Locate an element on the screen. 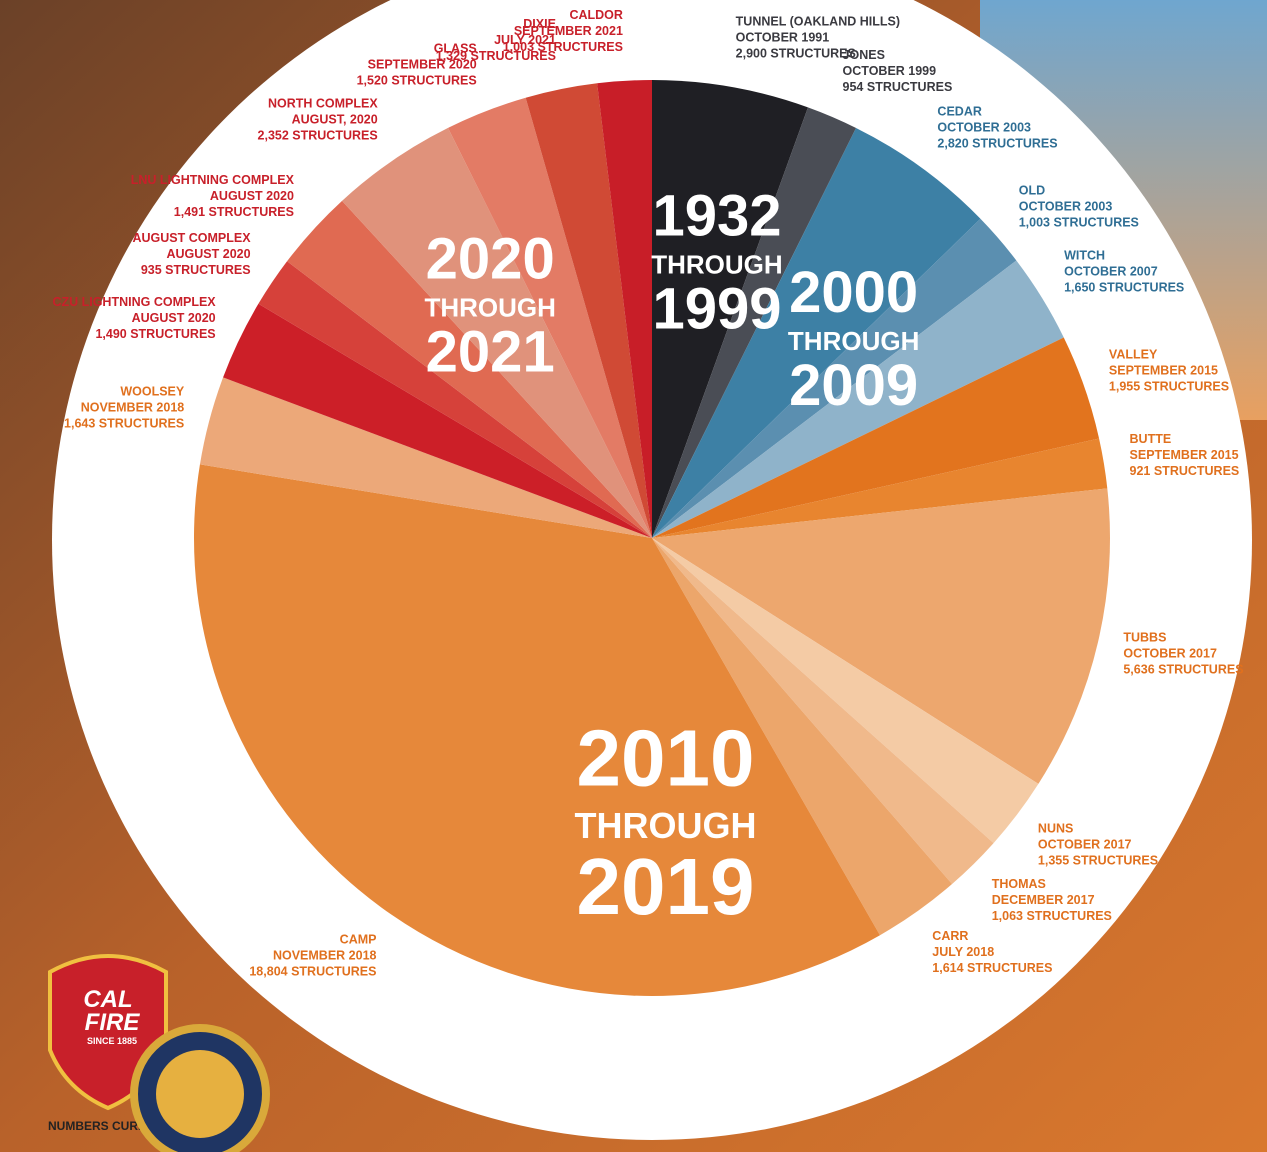 The height and width of the screenshot is (1152, 1267). logo-text: CAL is located at coordinates (107, 999).